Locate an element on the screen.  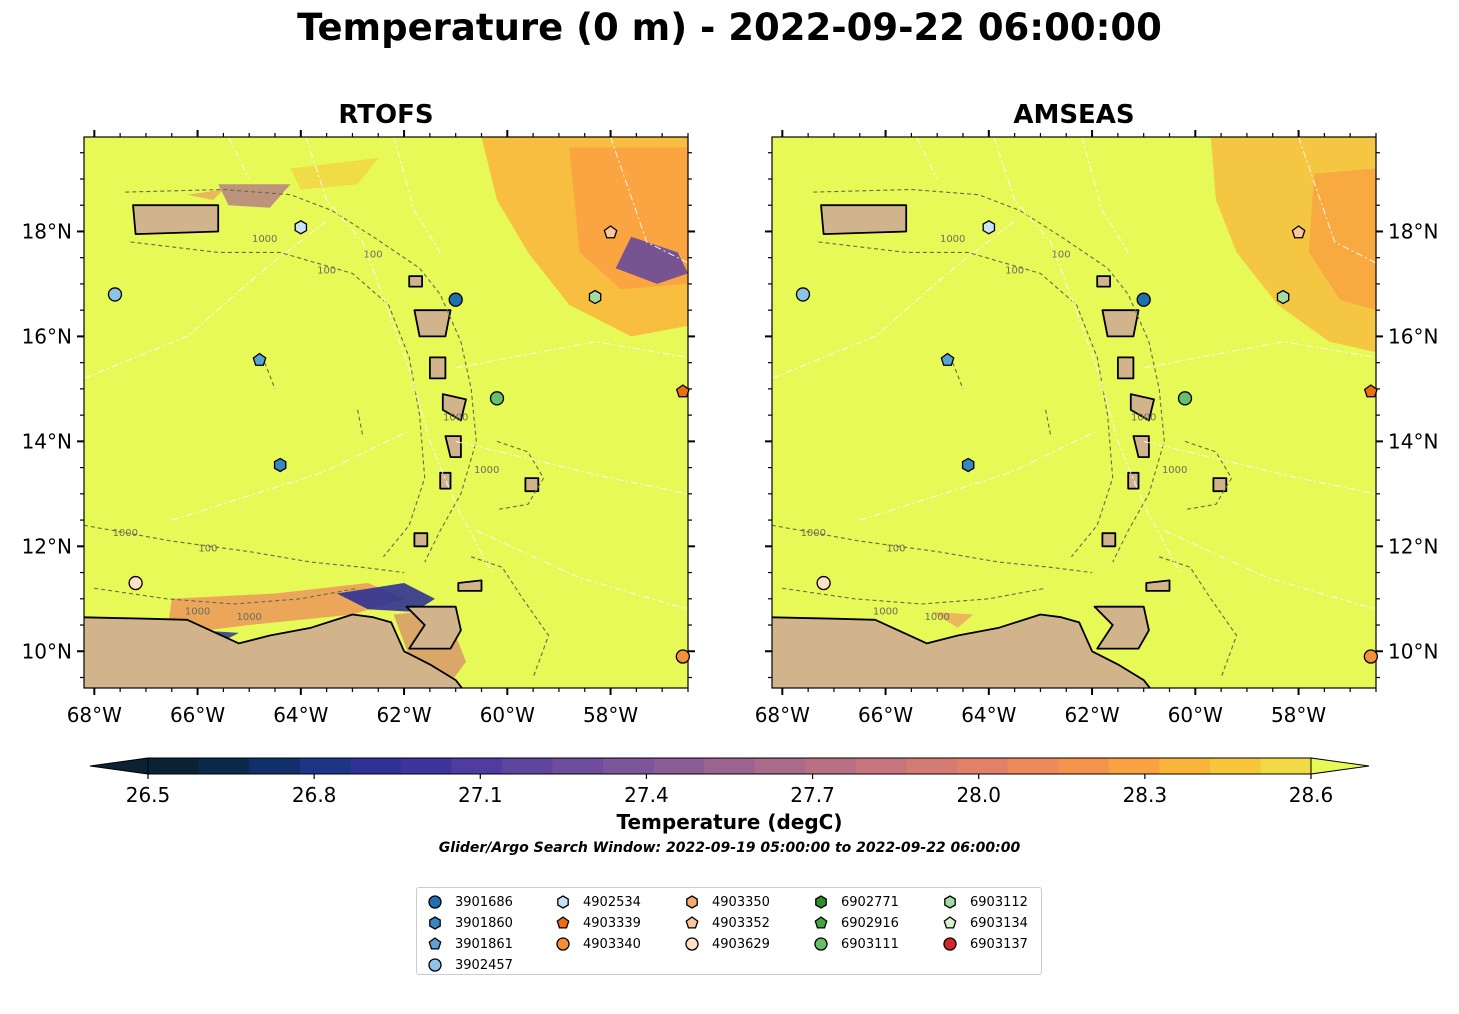
colorbar-outline is located at coordinates (729, 766).